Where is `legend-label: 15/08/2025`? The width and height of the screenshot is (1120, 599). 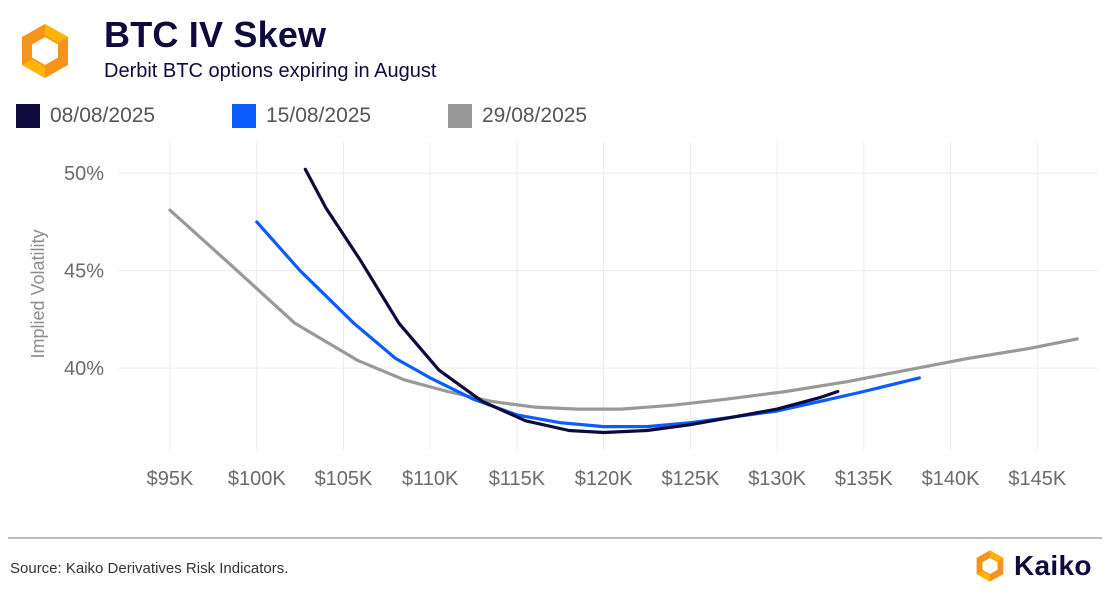
legend-label: 15/08/2025 is located at coordinates (319, 115).